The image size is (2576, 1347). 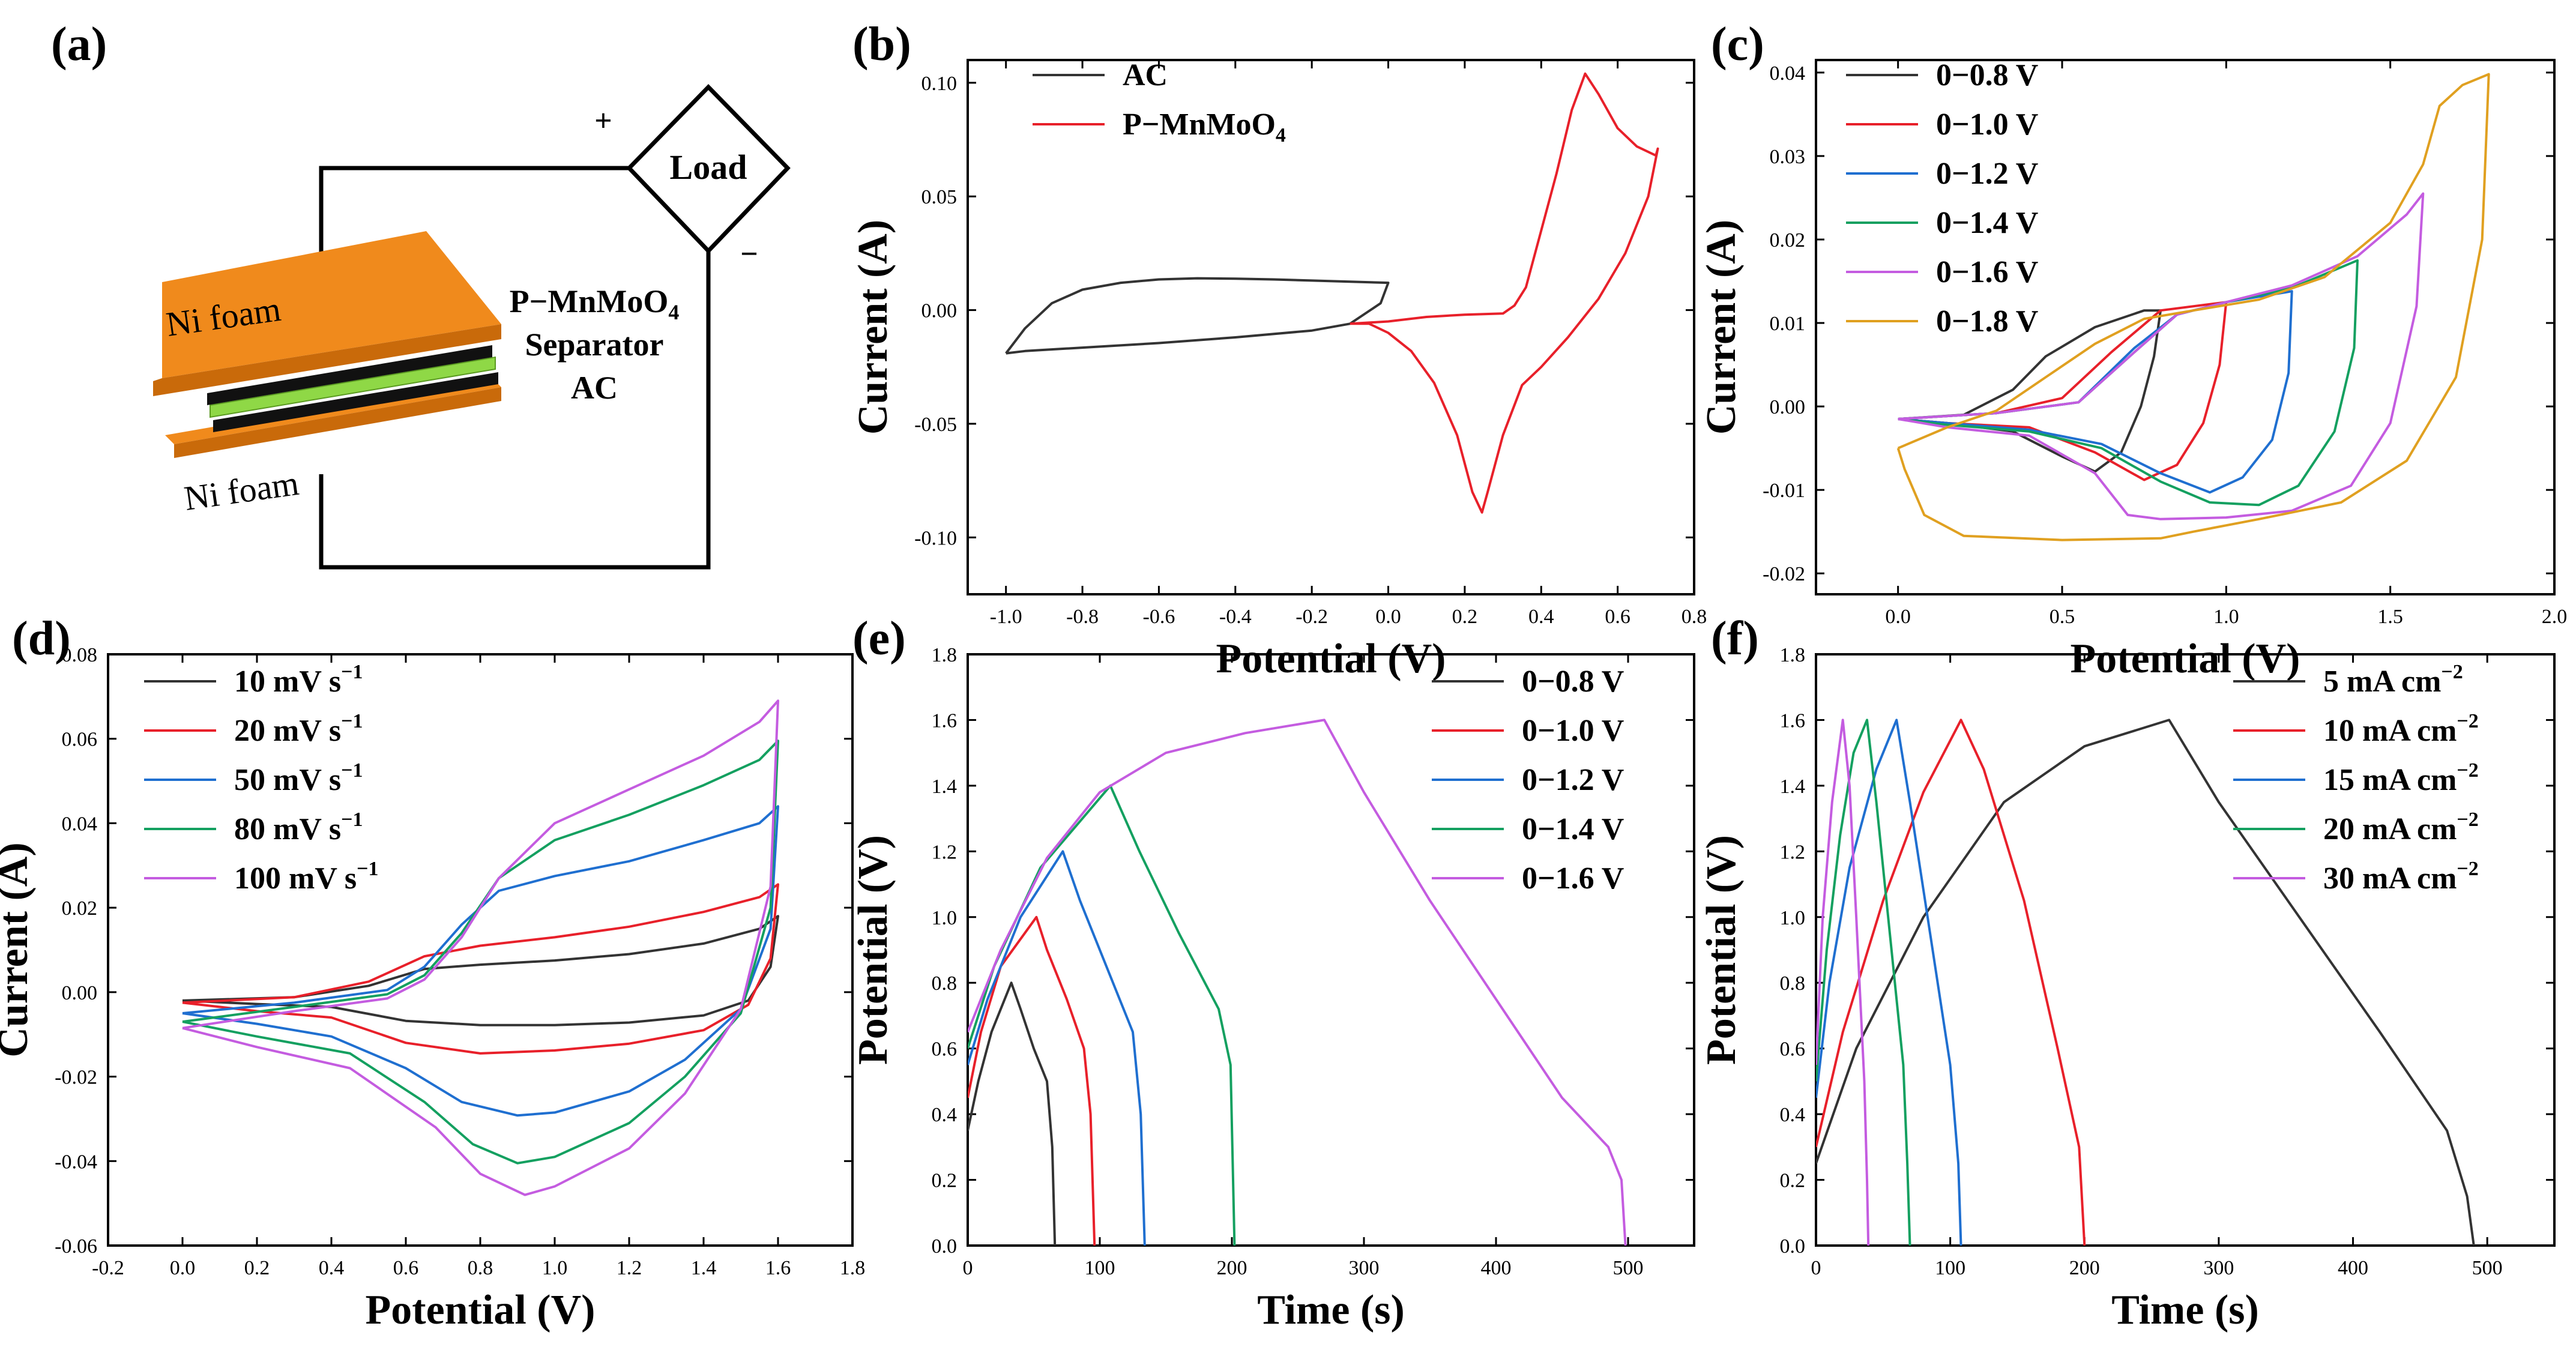 What do you see at coordinates (2401, 778) in the screenshot?
I see `legend-label-f-15: 15 mA cm−2` at bounding box center [2401, 778].